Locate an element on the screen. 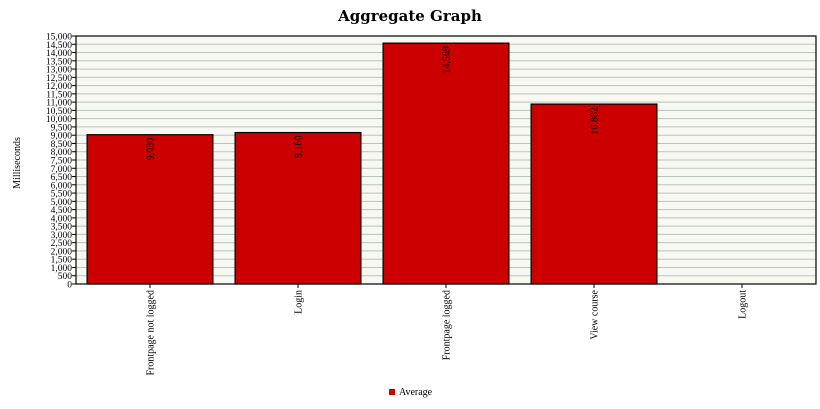 The height and width of the screenshot is (409, 820). y-tick-label: 10,500 is located at coordinates (59, 112).